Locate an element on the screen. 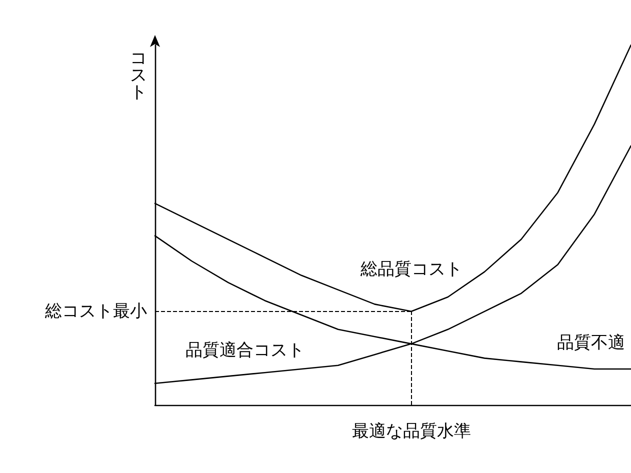  y-axis-title: コスト is located at coordinates (138, 75).